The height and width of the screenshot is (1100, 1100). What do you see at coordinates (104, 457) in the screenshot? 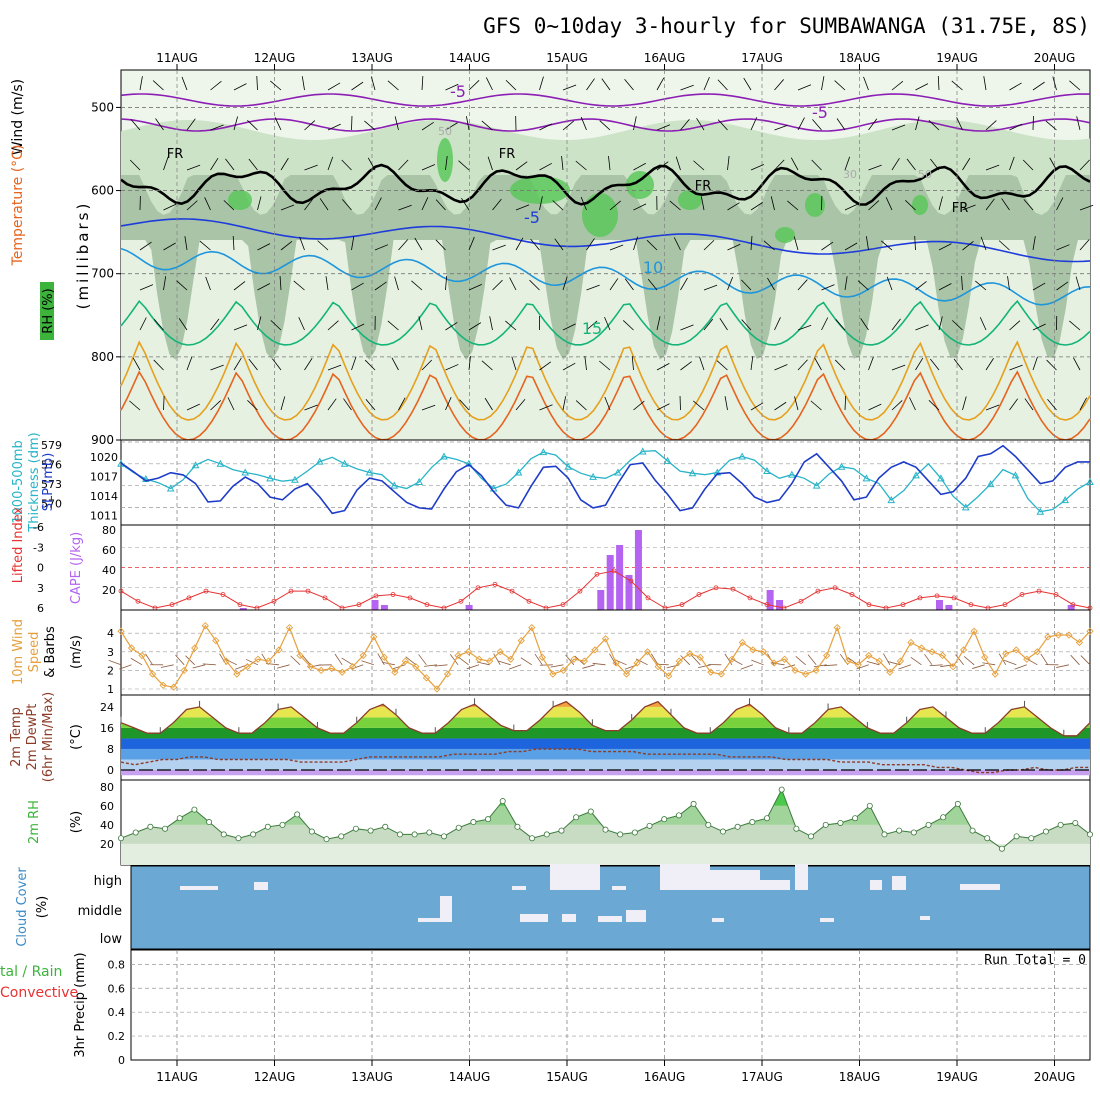
I see `slp-tick-label: 1020` at bounding box center [104, 457].